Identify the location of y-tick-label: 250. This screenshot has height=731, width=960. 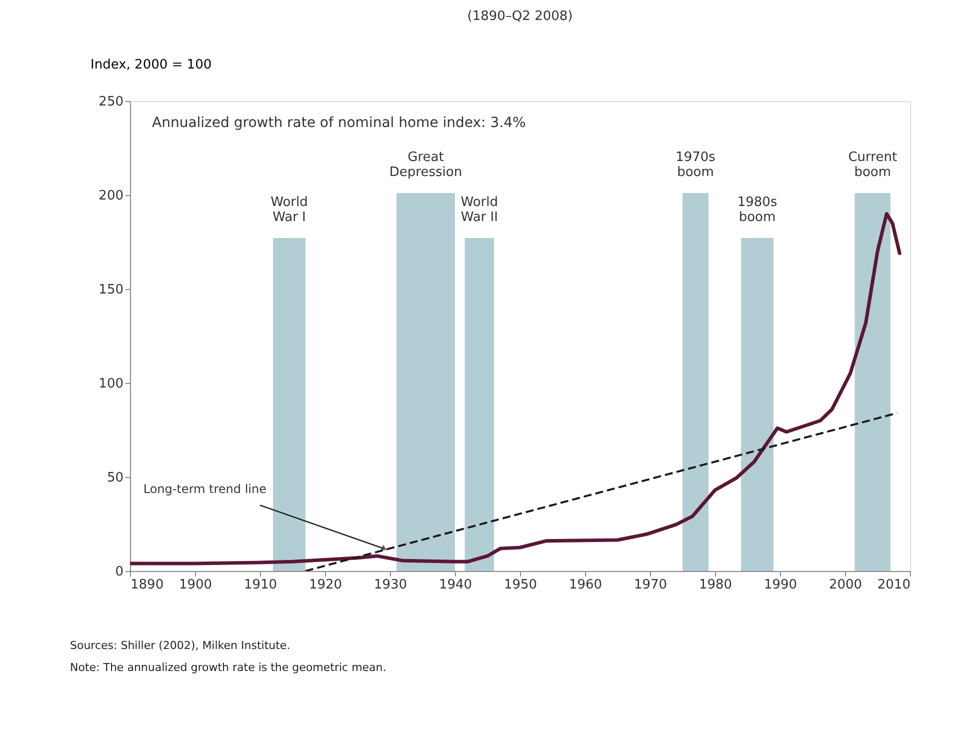
(111, 102).